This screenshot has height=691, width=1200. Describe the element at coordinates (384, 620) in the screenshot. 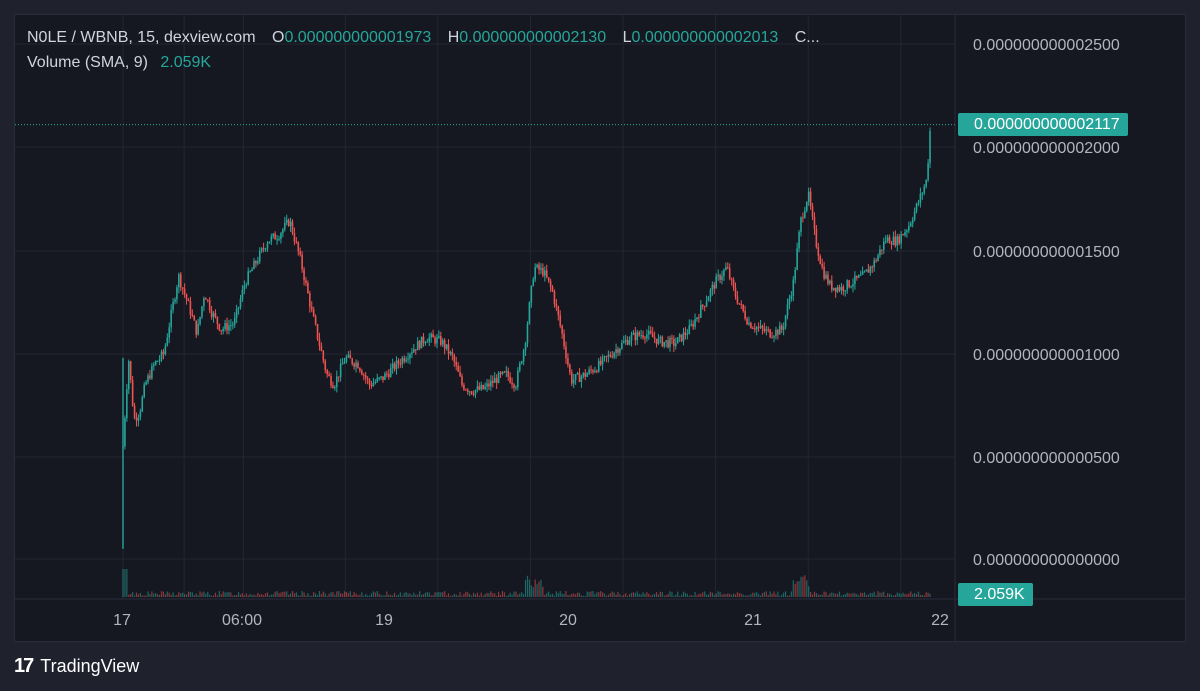

I see `x-tick-label: 19` at that location.